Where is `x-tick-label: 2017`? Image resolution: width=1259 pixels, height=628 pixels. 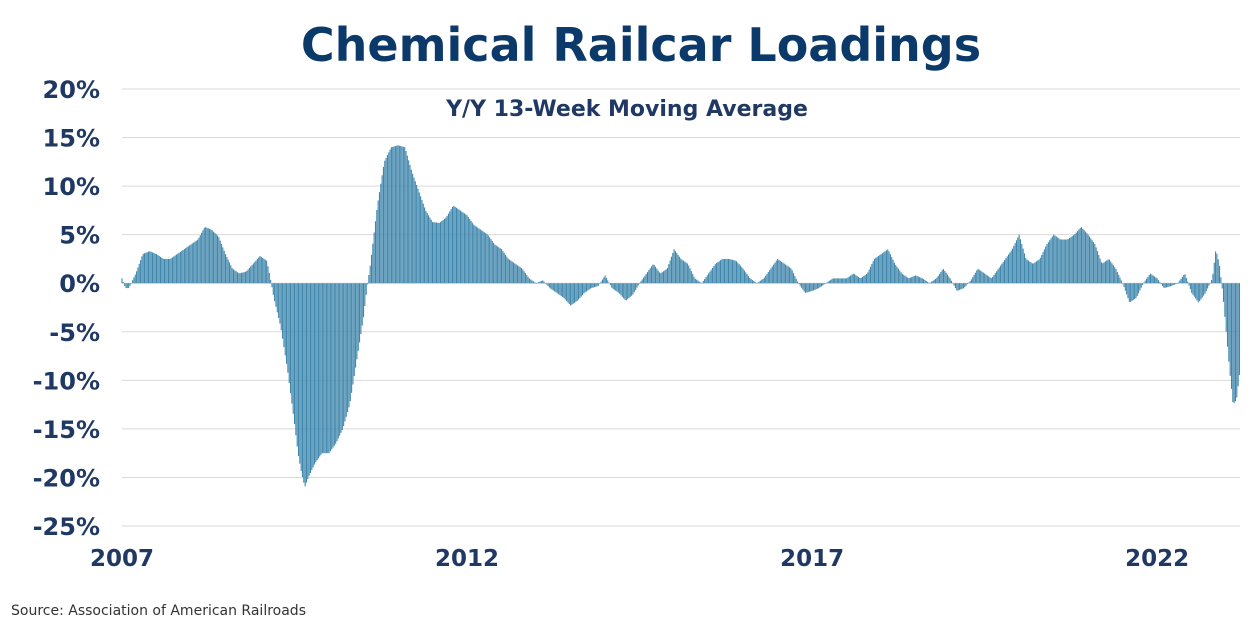 x-tick-label: 2017 is located at coordinates (812, 559).